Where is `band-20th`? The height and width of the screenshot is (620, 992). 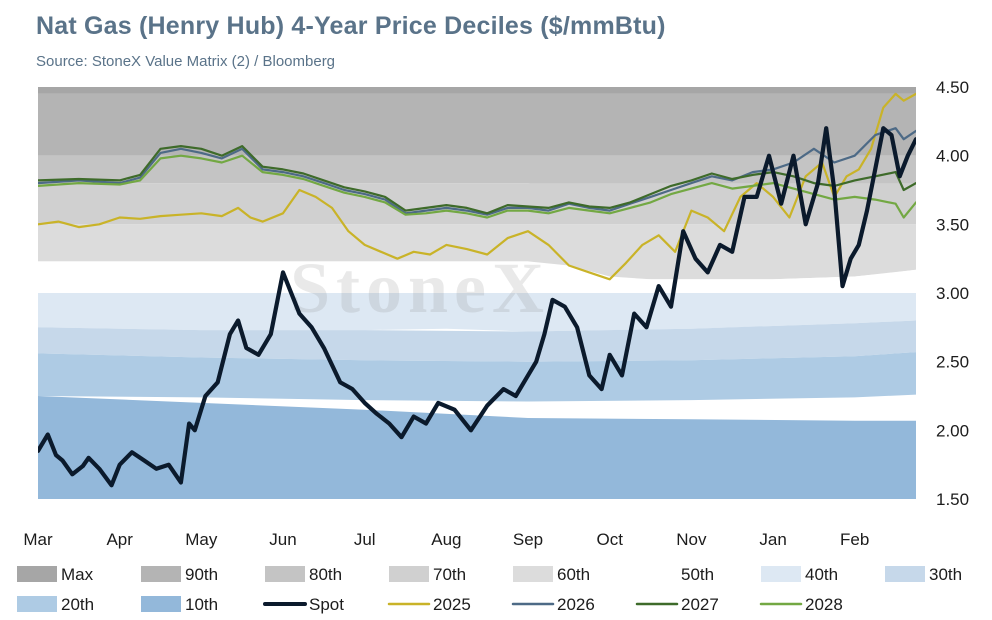 band-20th is located at coordinates (477, 377).